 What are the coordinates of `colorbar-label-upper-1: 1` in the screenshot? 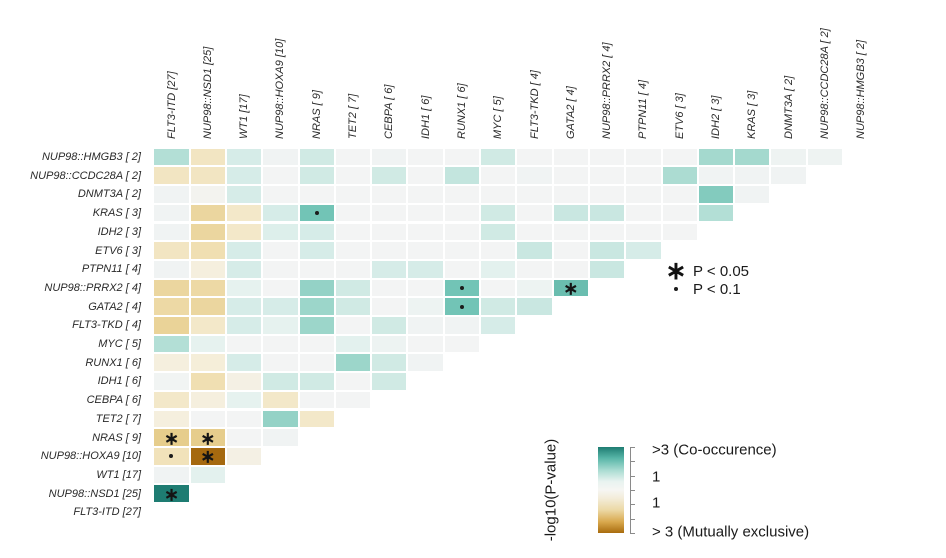 It's located at (656, 477).